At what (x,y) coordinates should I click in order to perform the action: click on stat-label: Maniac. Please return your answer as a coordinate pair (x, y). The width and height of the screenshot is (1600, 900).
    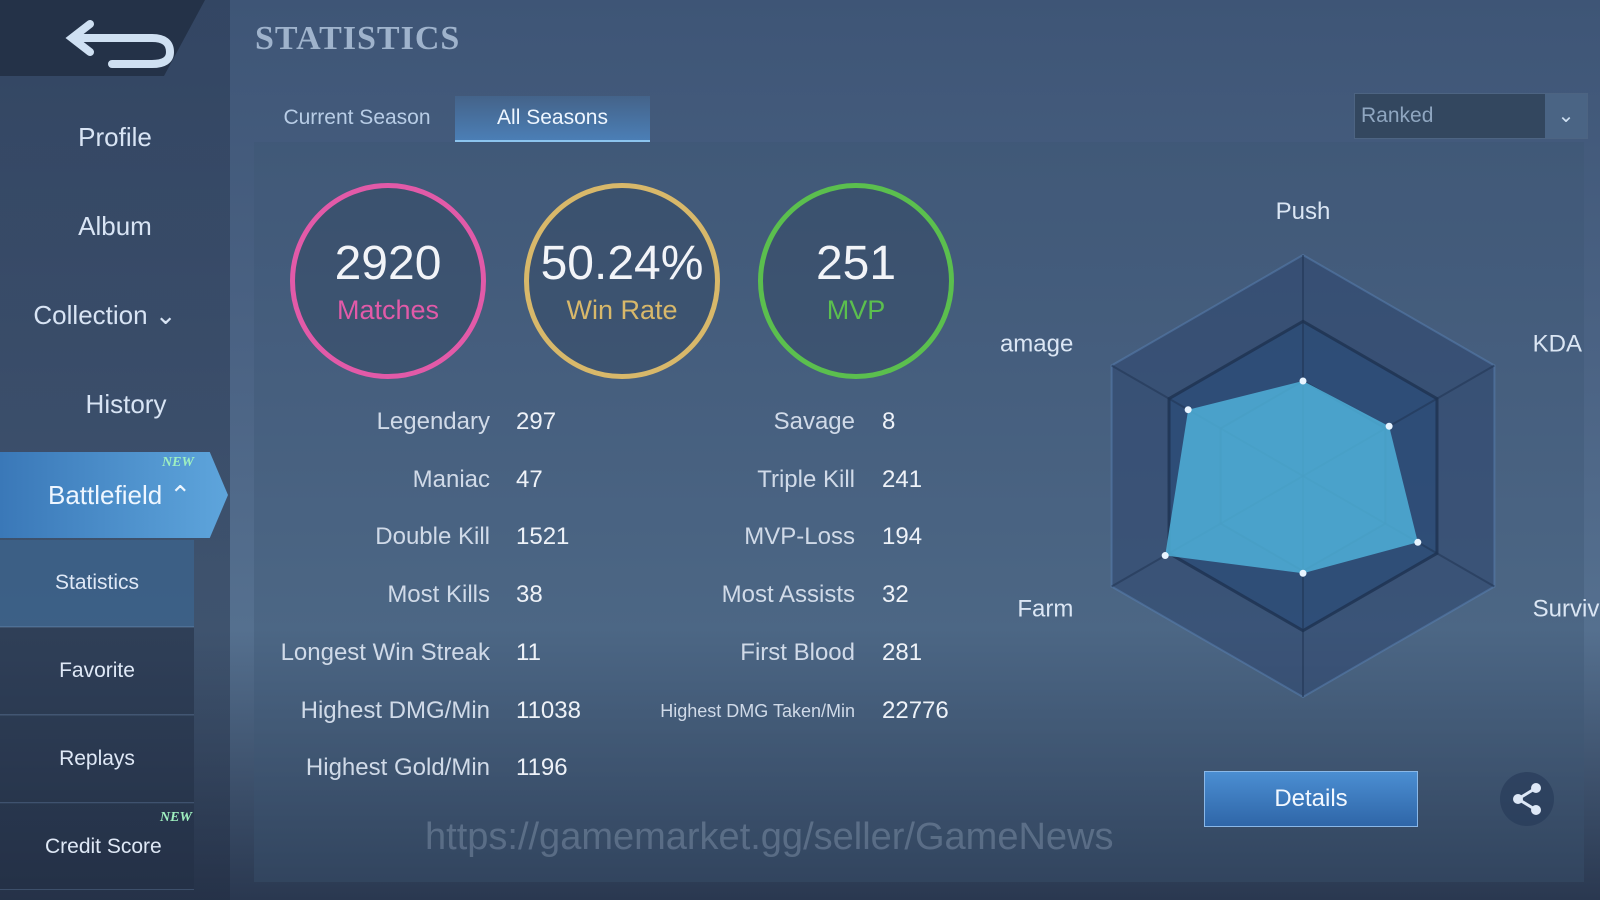
    Looking at the image, I should click on (451, 479).